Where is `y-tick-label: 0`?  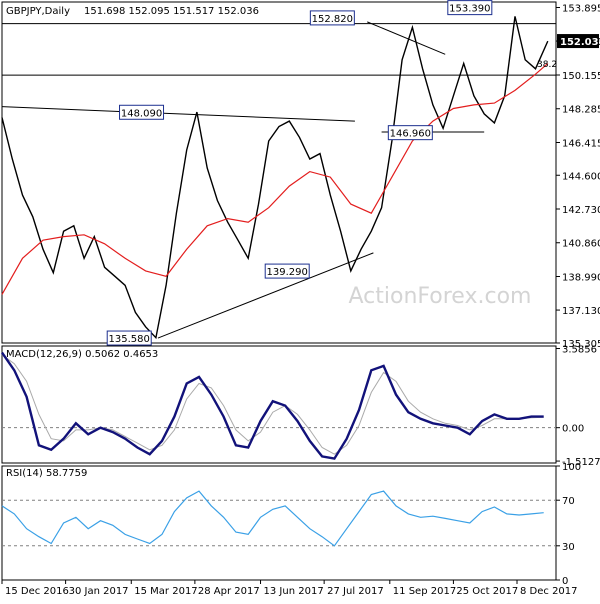 y-tick-label: 0 is located at coordinates (565, 581).